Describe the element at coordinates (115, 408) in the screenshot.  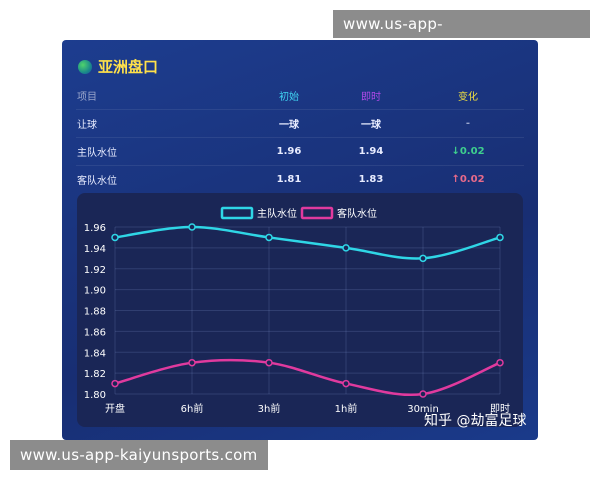
I see `x-tick-label: 开盘` at that location.